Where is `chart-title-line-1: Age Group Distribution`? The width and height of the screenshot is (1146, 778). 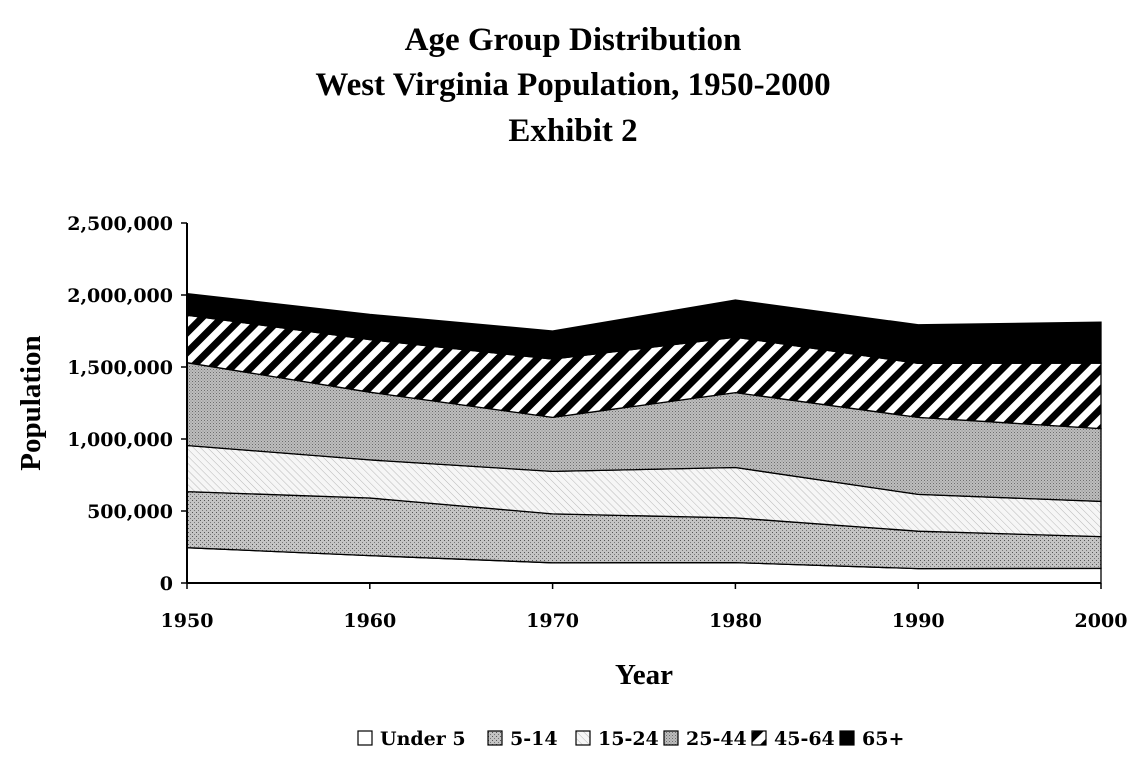
chart-title-line-1: Age Group Distribution is located at coordinates (573, 40).